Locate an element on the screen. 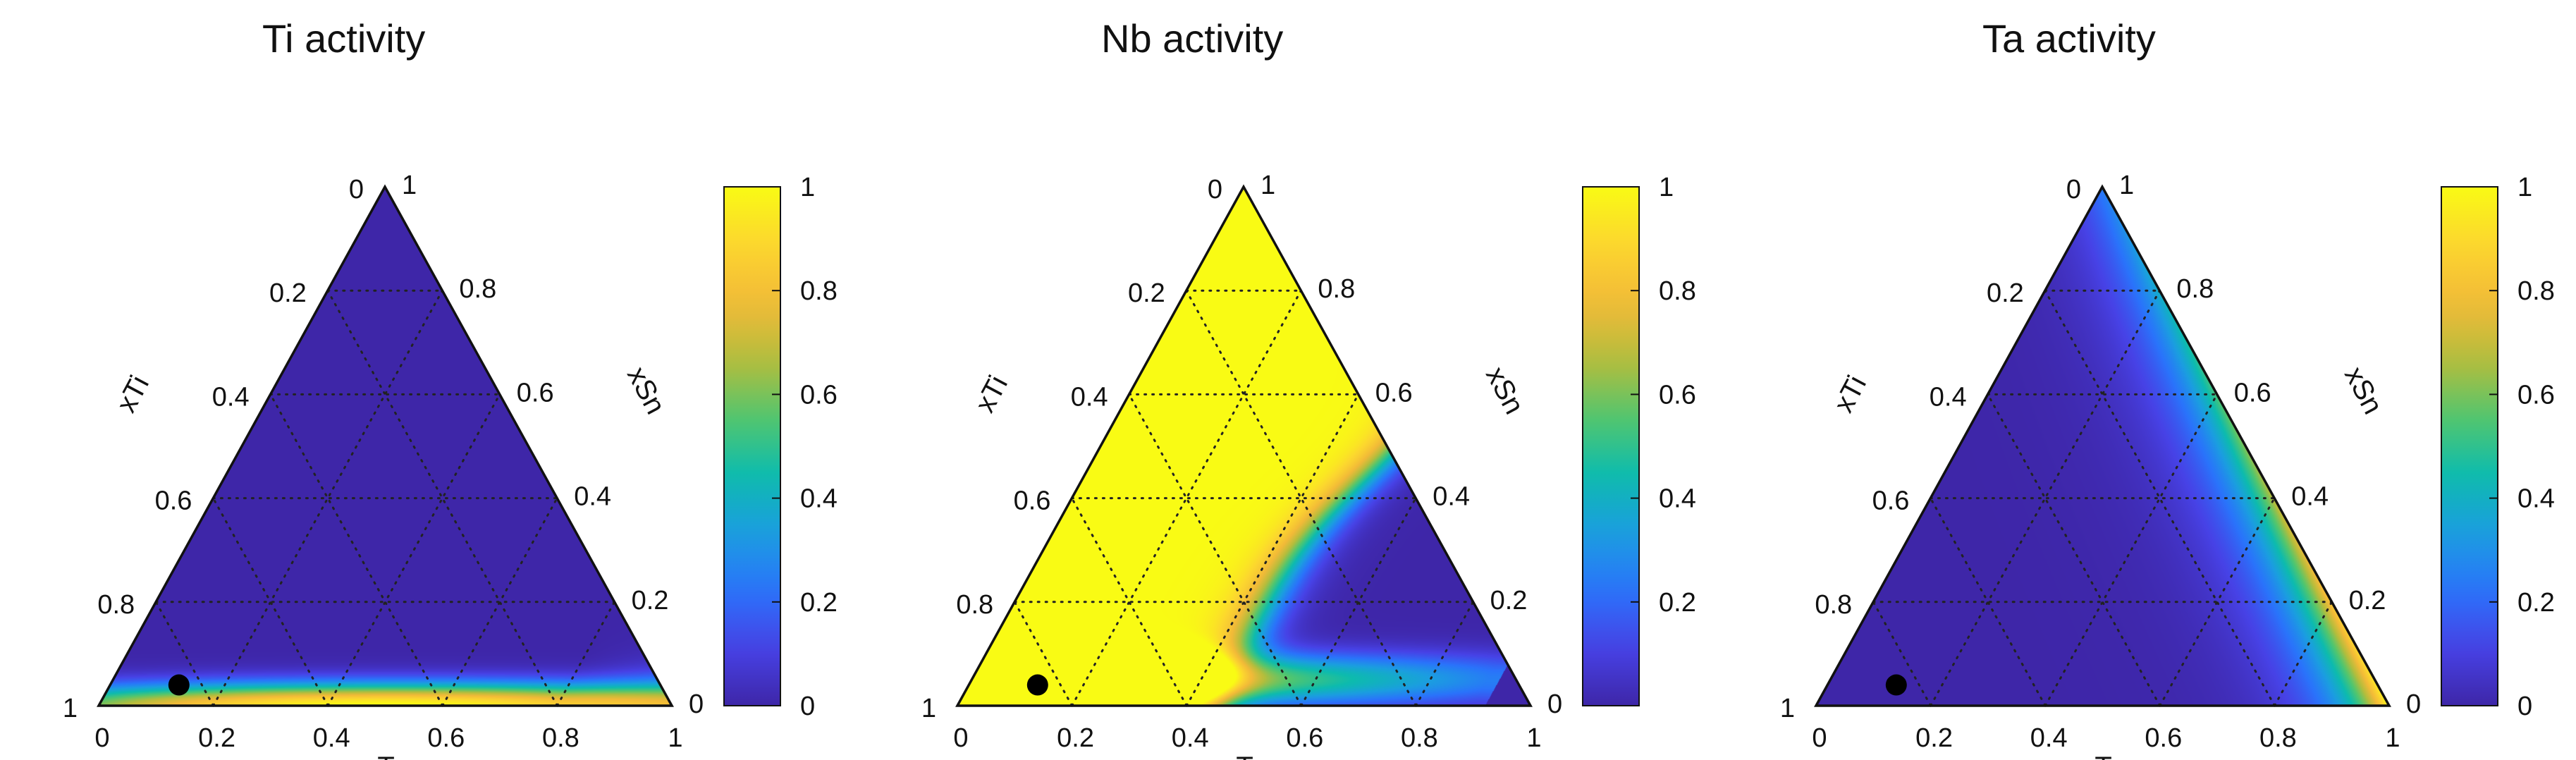  tick-label-xta: 0.2 is located at coordinates (1934, 738).